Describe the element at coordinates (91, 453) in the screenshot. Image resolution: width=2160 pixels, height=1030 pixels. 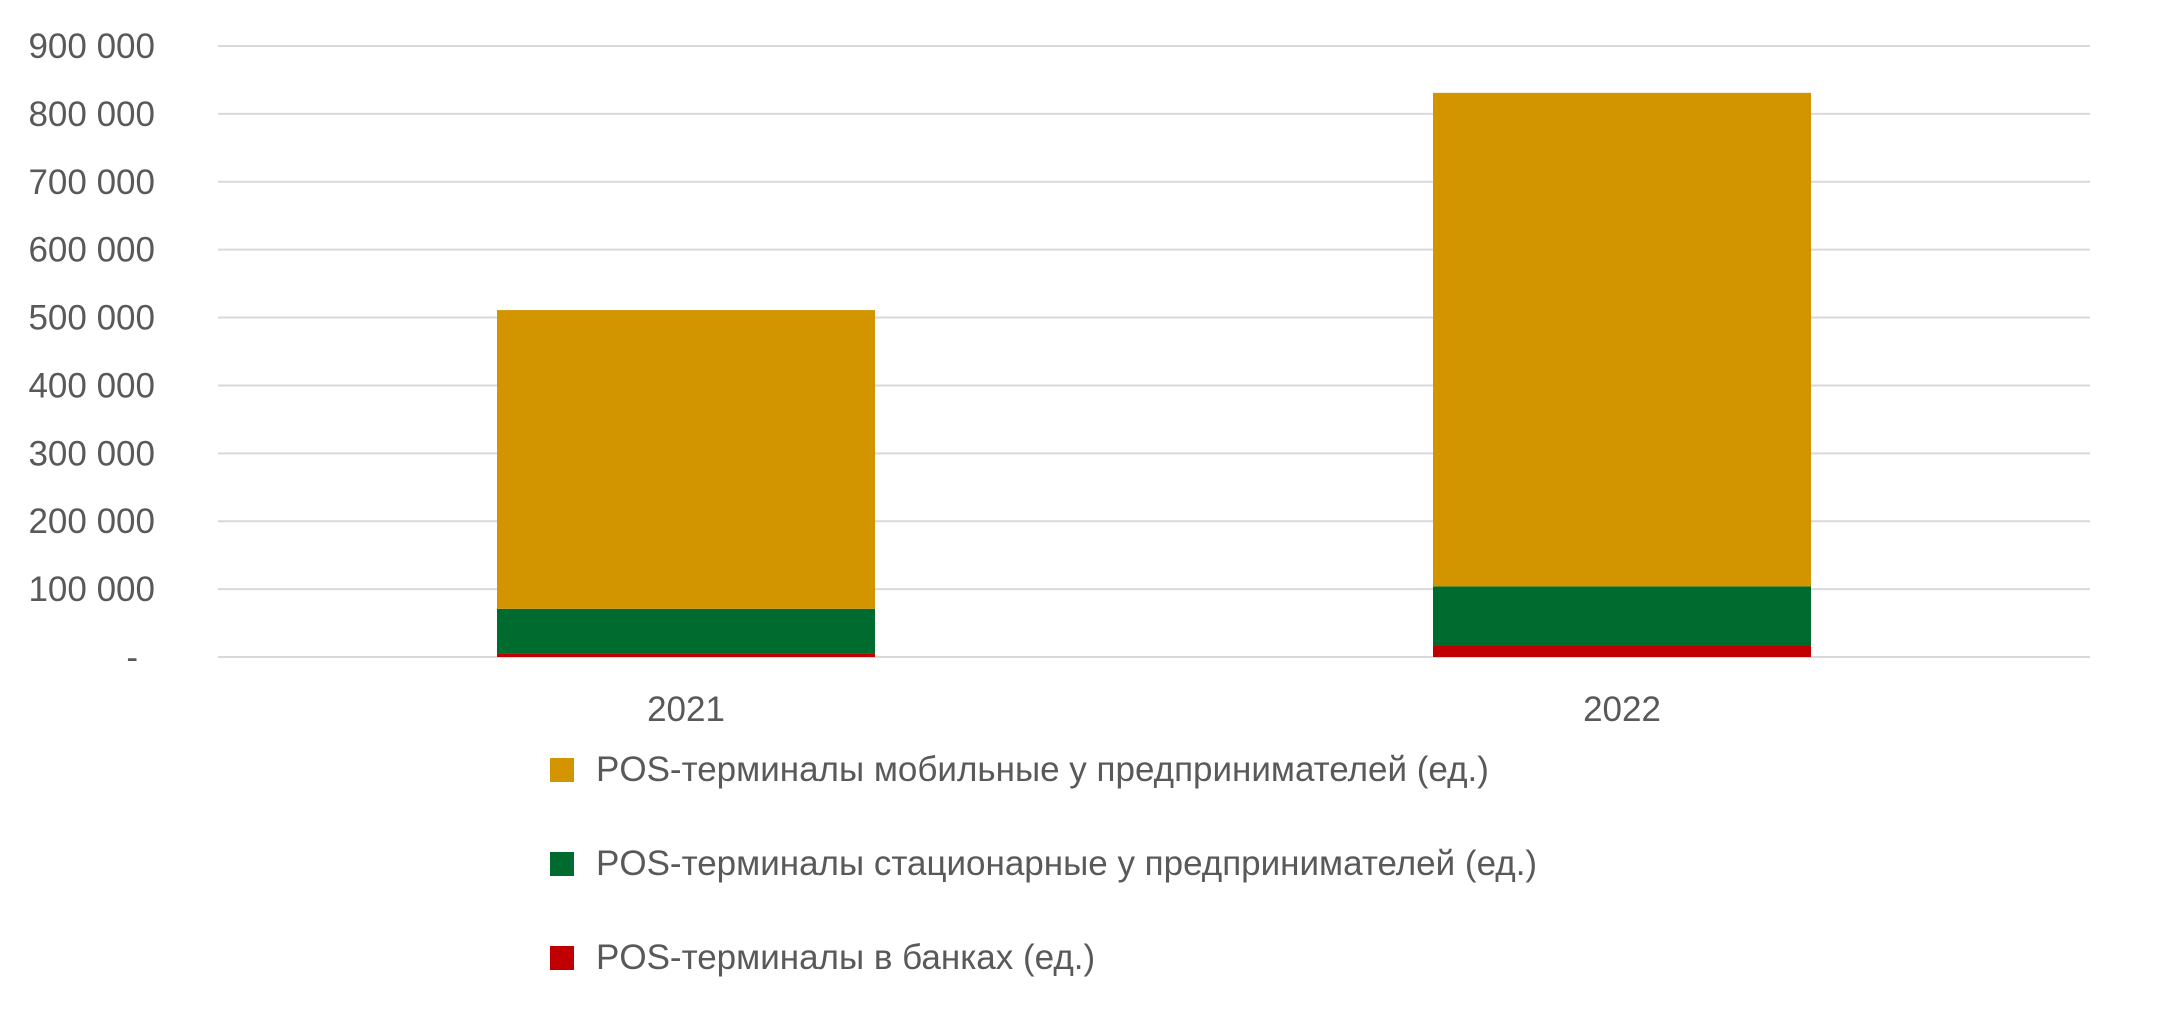
I see `y-tick-label: 300 000` at that location.